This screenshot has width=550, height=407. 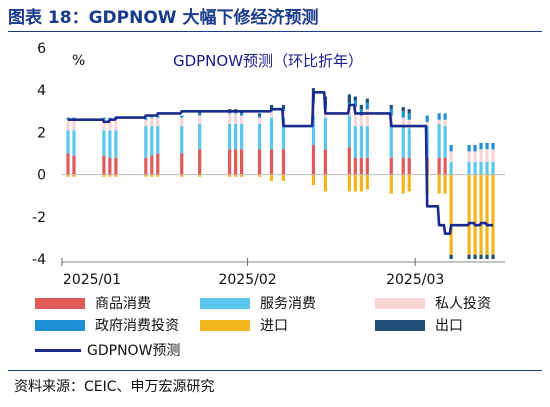 I want to click on legend-line-swatch, so click(x=58, y=350).